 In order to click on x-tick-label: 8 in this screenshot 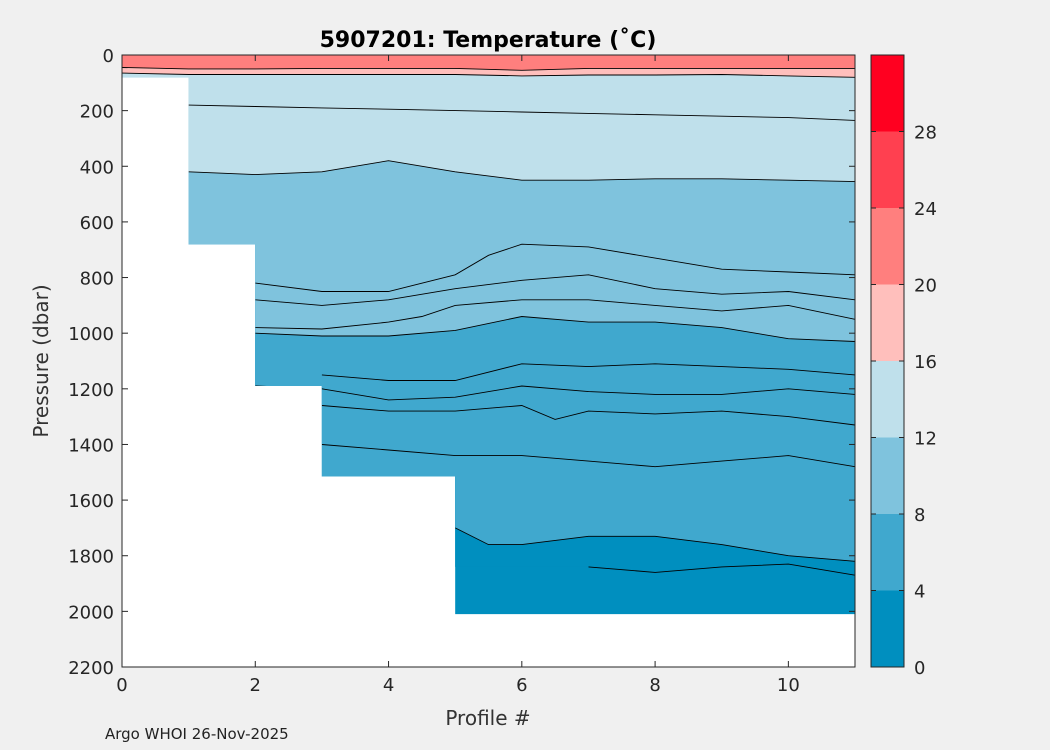, I will do `click(654, 685)`.